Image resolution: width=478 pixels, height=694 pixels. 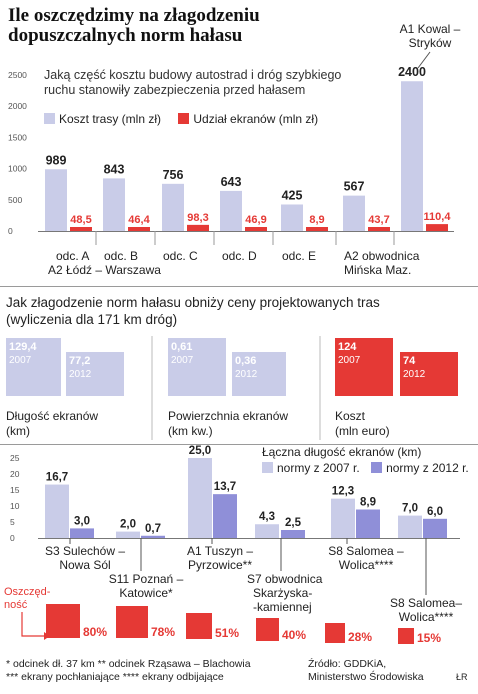 I want to click on y-tick-label: 10, so click(x=15, y=506).